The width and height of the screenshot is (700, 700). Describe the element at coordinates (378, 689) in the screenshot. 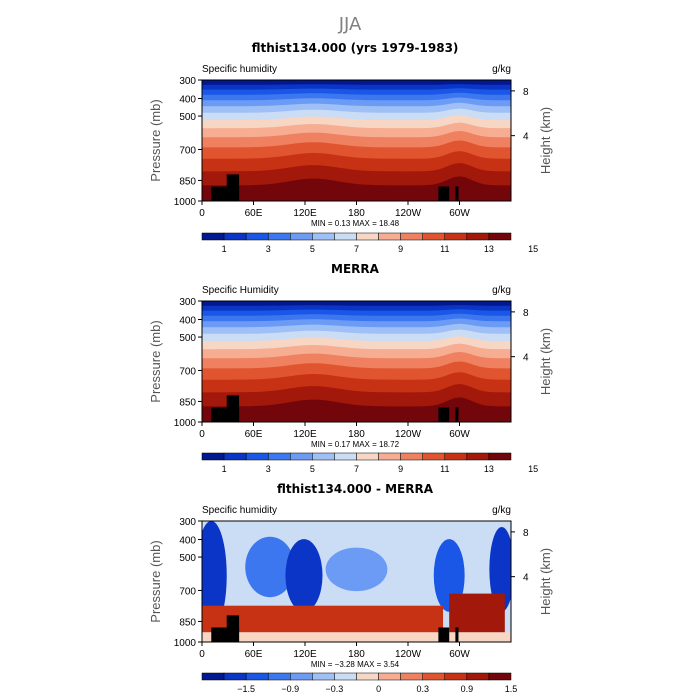

I see `colorbar-label: 0` at that location.